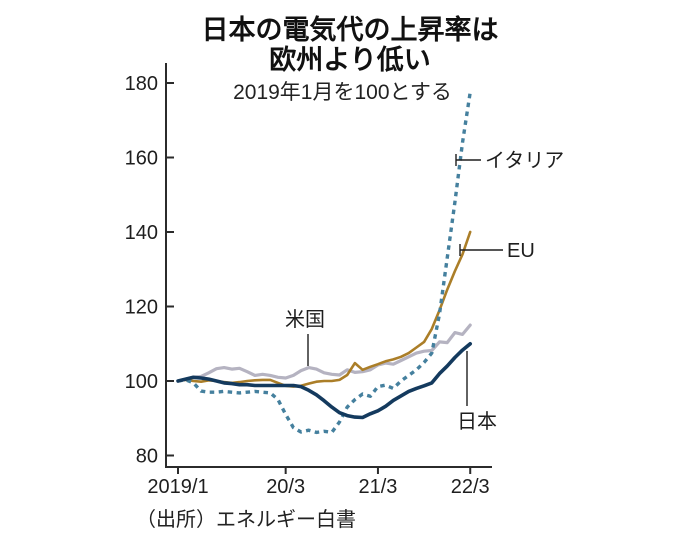 The width and height of the screenshot is (685, 548). I want to click on chart-title-line2: 欧州より低い, so click(350, 59).